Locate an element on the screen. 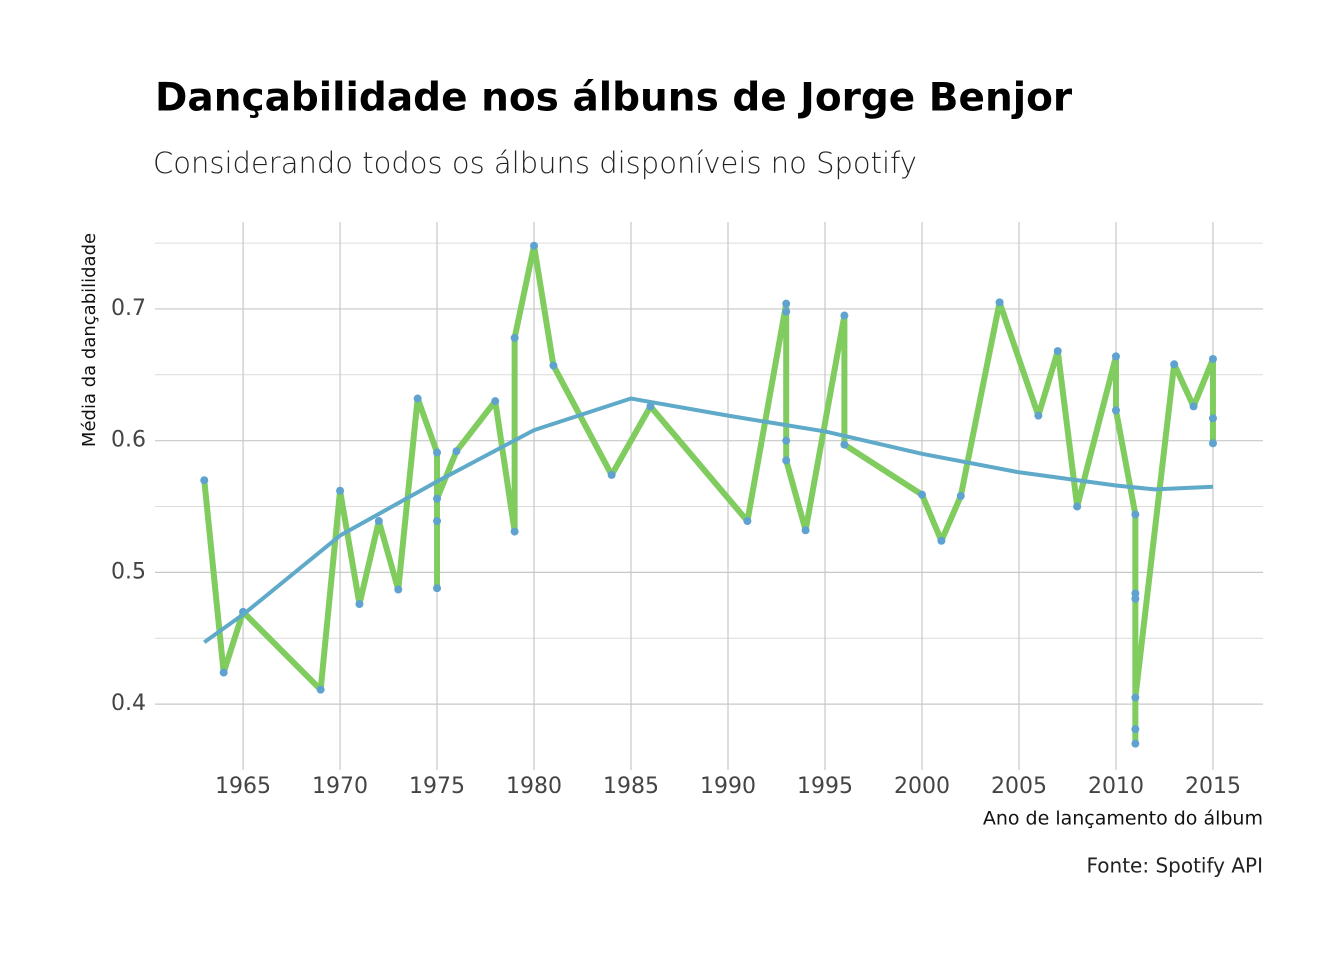 This screenshot has width=1344, height=964. chart-title: Dançabilidade nos álbuns de Jorge Benjor is located at coordinates (614, 98).